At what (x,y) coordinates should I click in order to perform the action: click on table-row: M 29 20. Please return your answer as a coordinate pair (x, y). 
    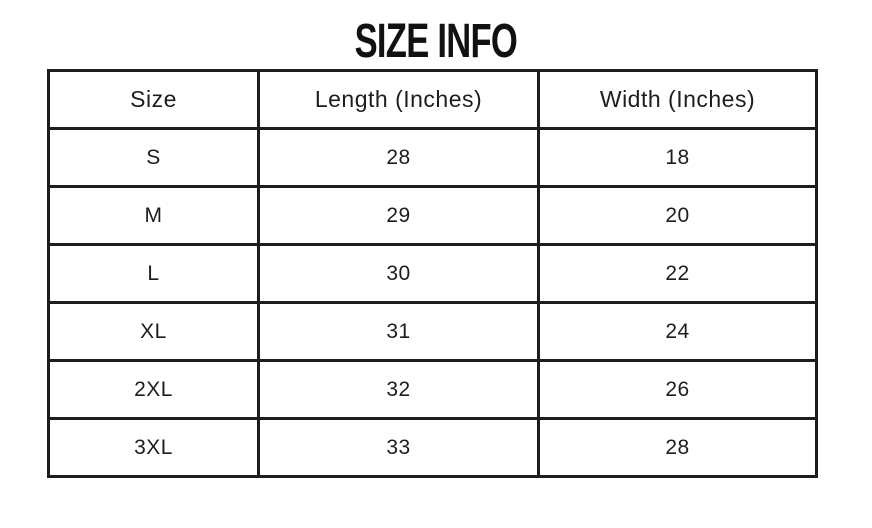
    Looking at the image, I should click on (432, 215).